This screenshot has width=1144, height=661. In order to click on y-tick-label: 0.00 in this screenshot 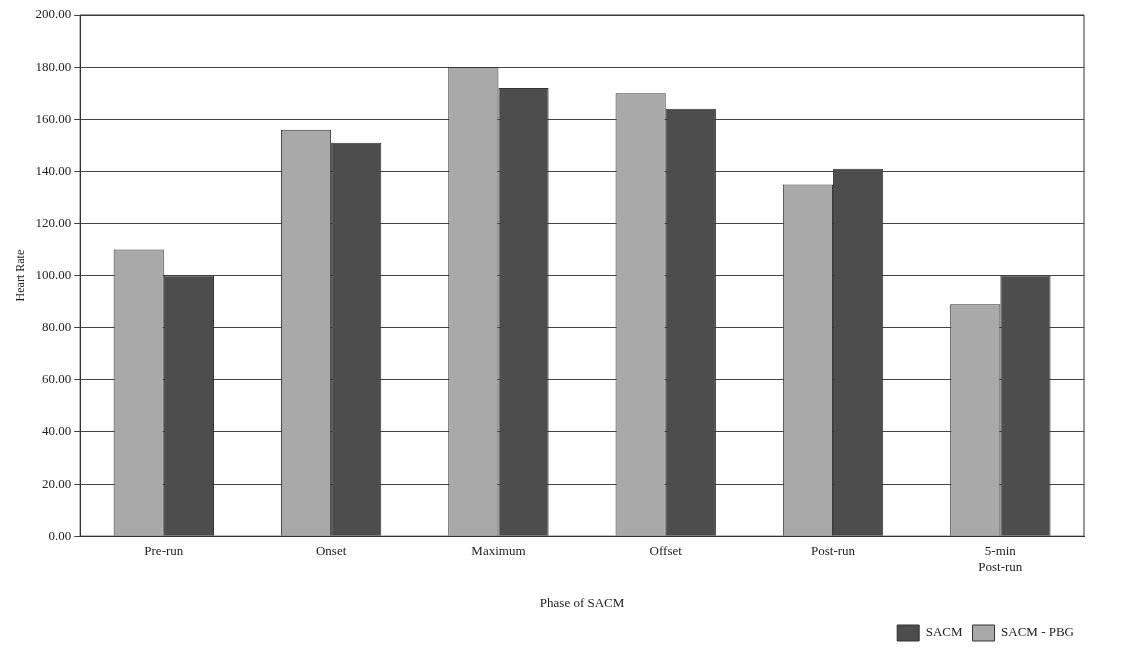, I will do `click(60, 535)`.